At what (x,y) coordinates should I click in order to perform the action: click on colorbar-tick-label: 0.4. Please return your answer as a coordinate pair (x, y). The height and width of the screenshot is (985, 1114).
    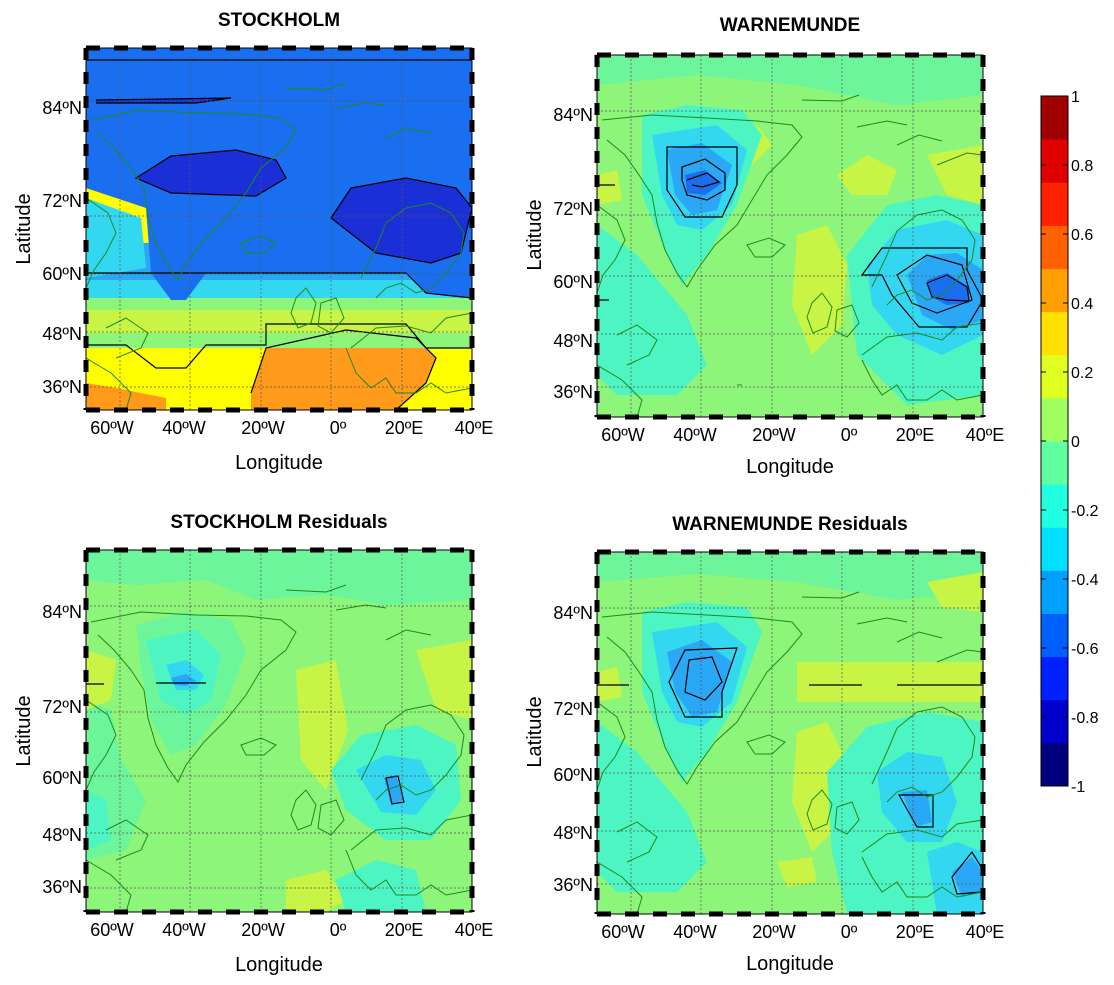
    Looking at the image, I should click on (1082, 304).